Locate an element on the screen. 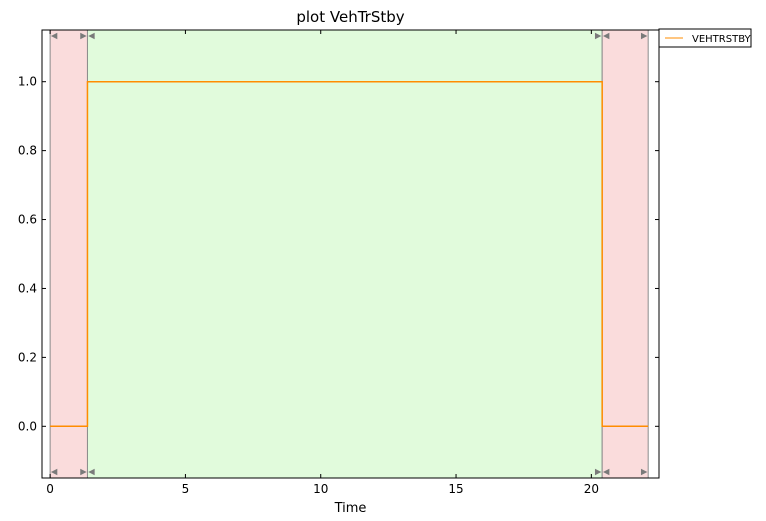  region-1-end-marker-top is located at coordinates (598, 36).